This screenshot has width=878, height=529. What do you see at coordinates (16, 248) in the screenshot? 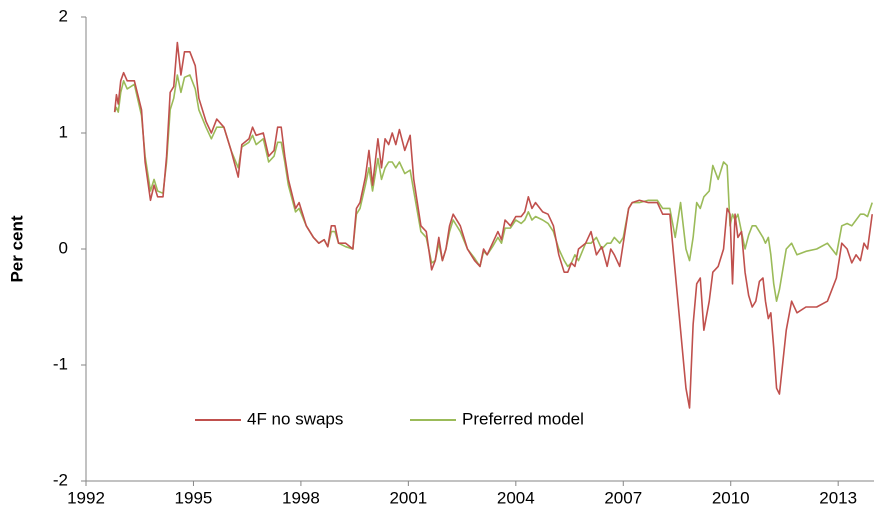
I see `y-axis-label: Per cent` at bounding box center [16, 248].